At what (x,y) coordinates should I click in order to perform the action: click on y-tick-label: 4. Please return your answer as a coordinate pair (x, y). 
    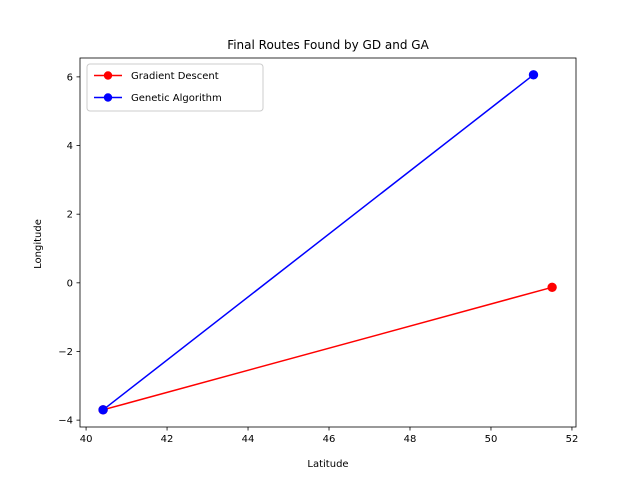
    Looking at the image, I should click on (70, 146).